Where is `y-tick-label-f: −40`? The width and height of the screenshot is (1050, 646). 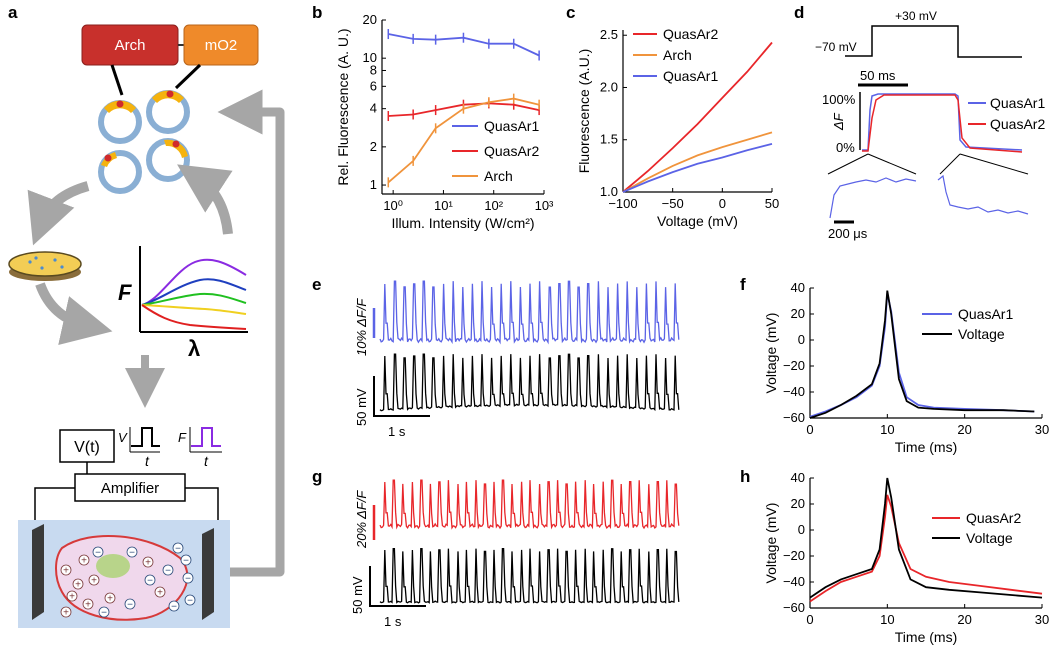 y-tick-label-f: −40 is located at coordinates (794, 391).